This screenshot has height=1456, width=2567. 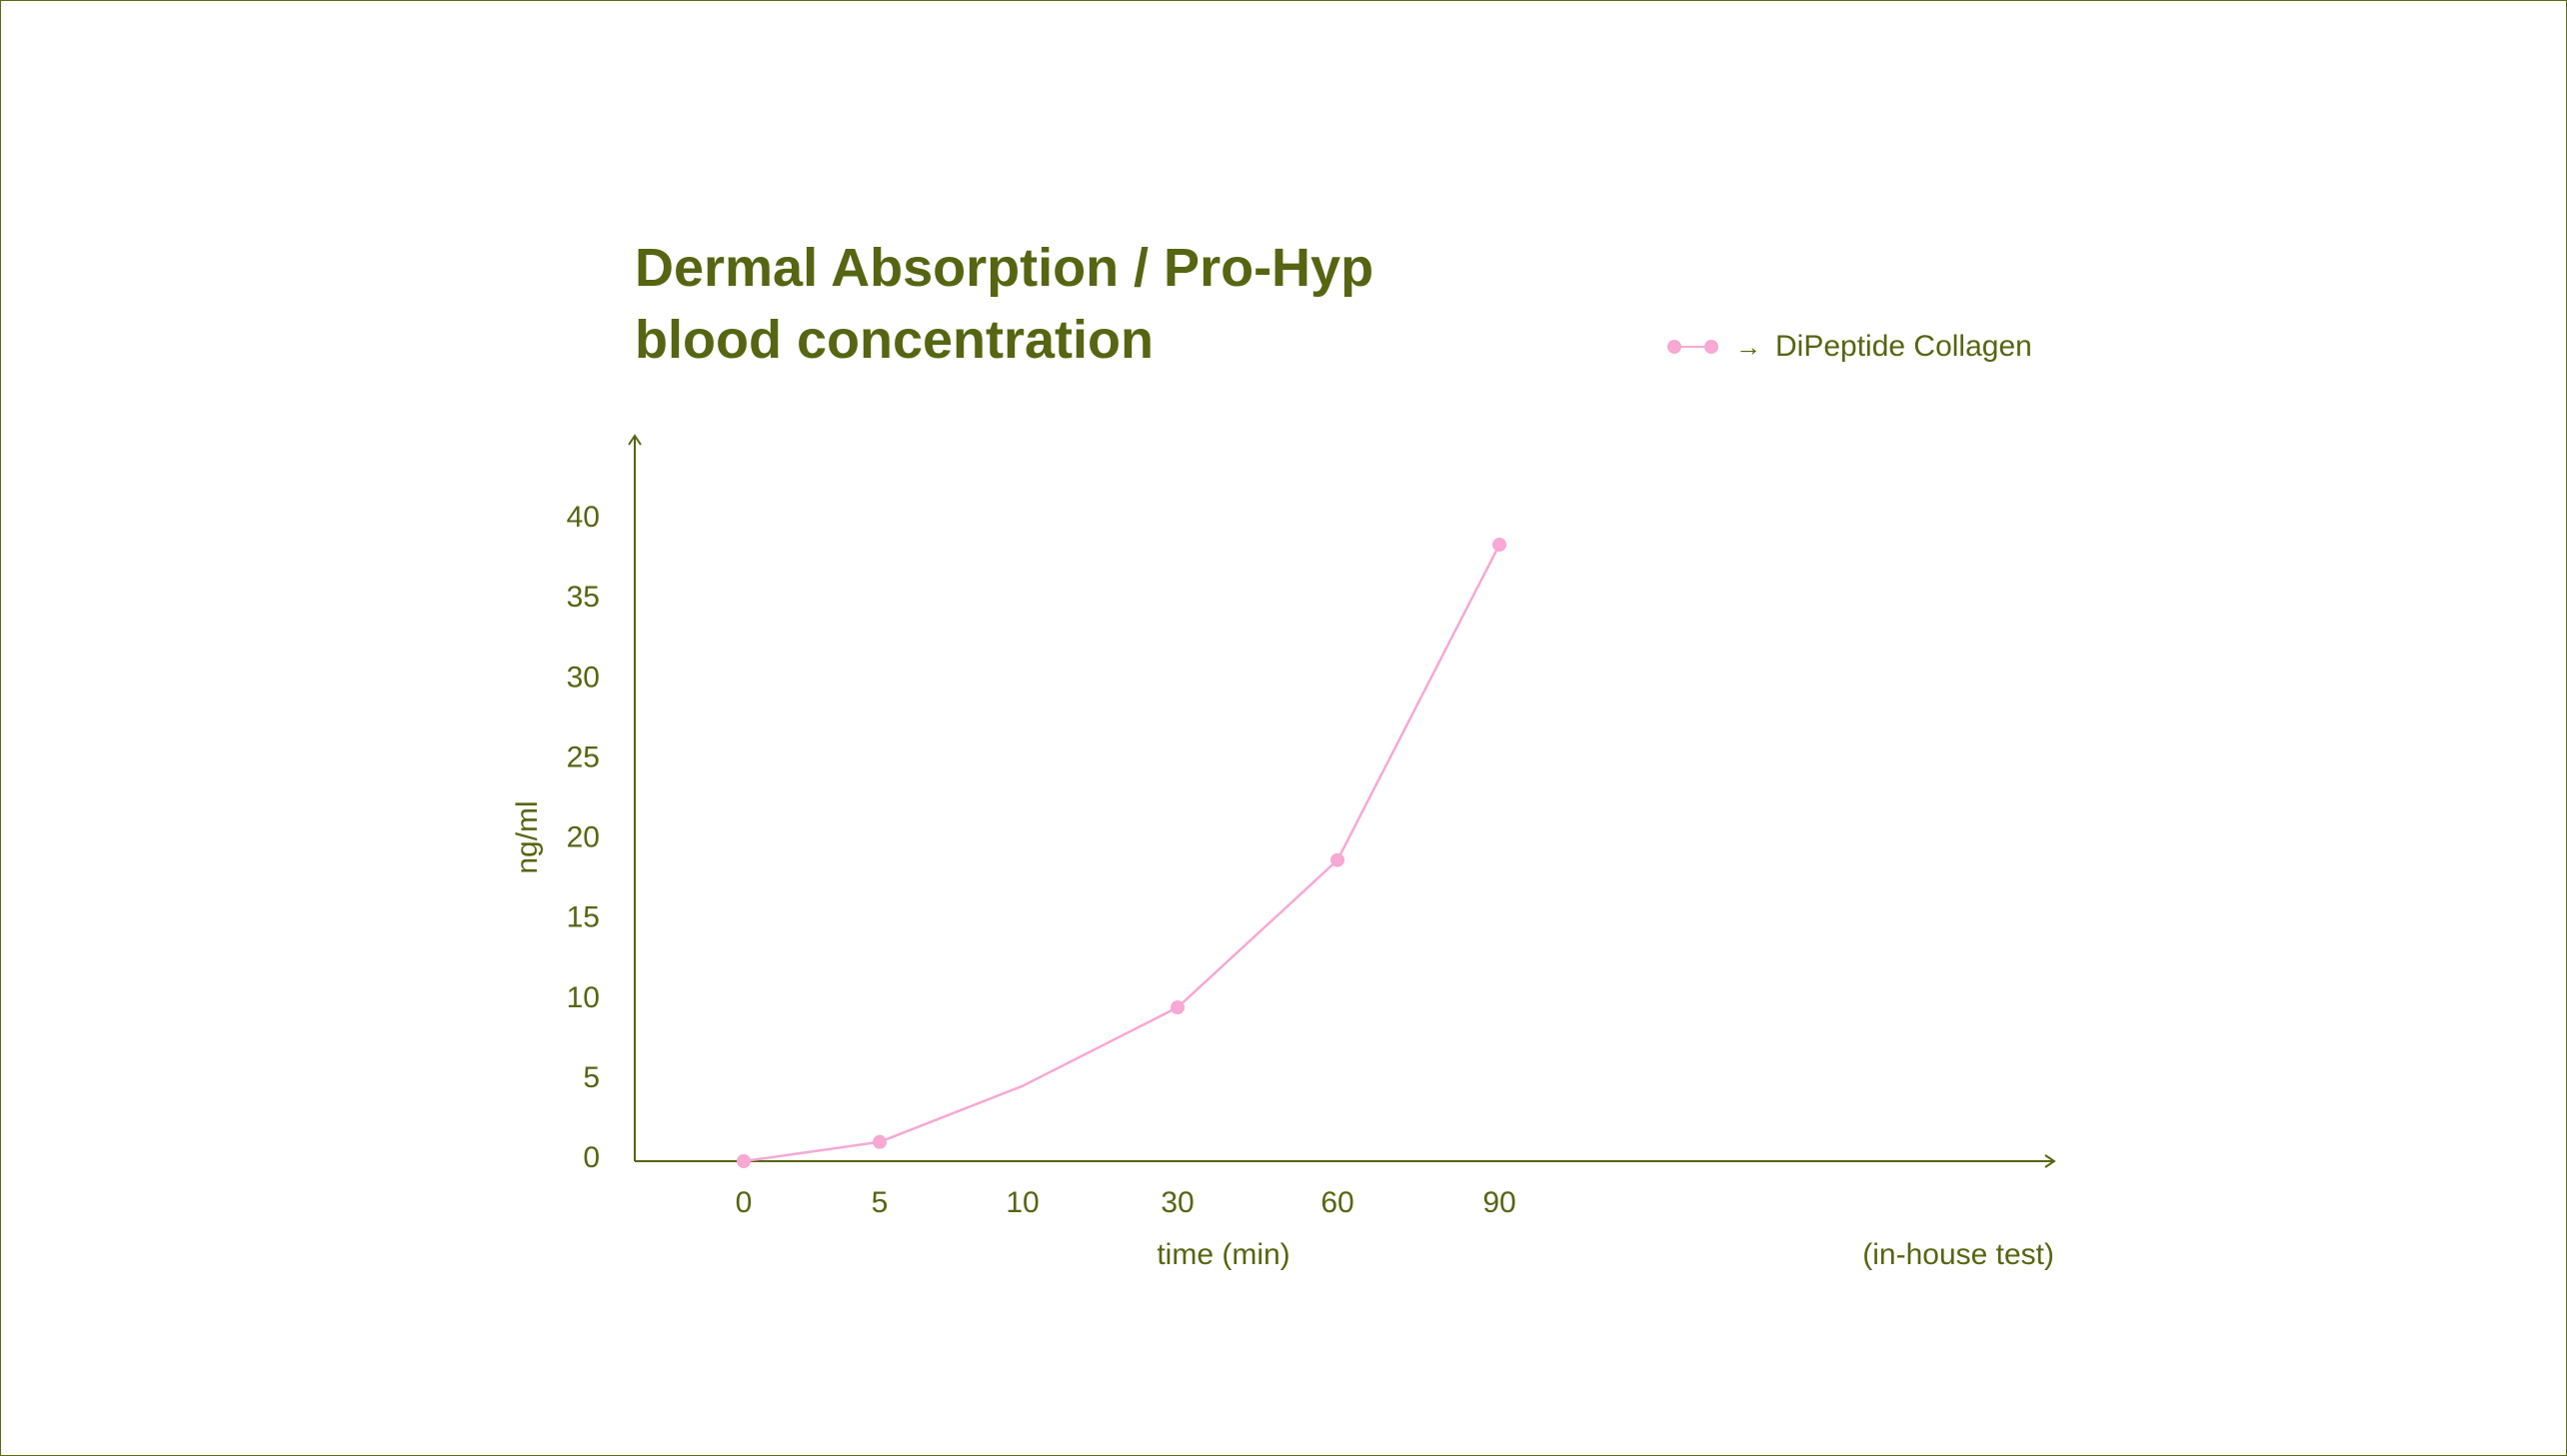 I want to click on y-tick-label: 20, so click(x=583, y=838).